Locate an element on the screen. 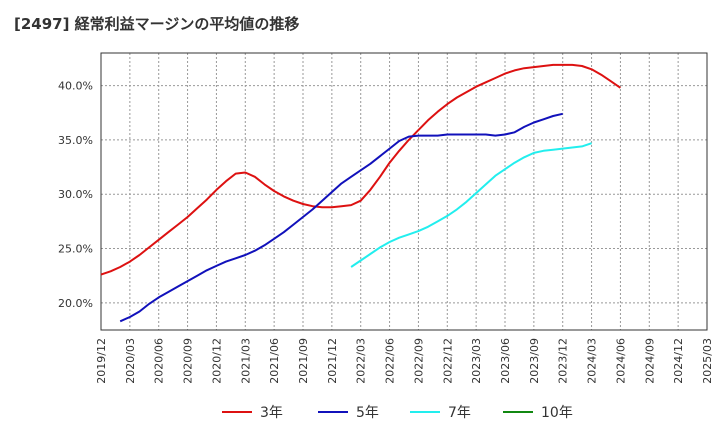 The image size is (720, 440). x-tick-label: 2020/03 is located at coordinates (130, 361).